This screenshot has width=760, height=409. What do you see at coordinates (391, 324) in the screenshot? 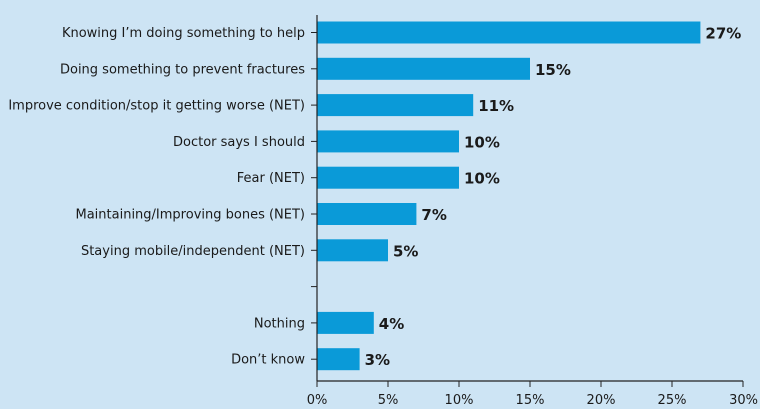
I see `value-label: 4%` at bounding box center [391, 324].